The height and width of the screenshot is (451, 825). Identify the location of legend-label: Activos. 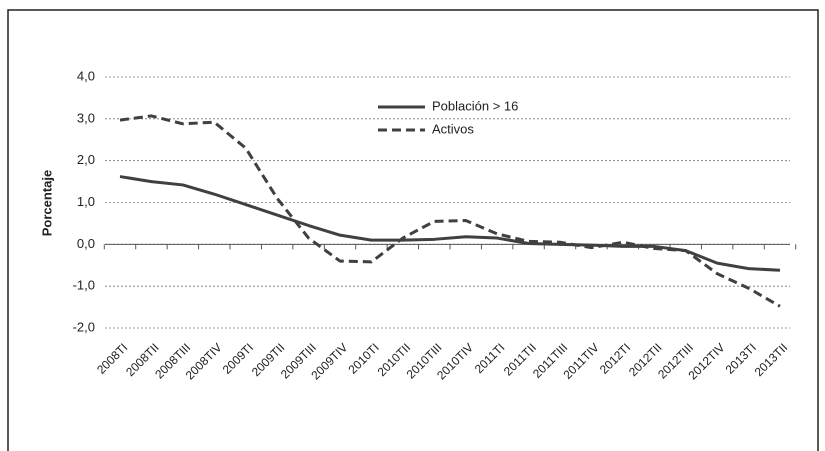
(453, 128).